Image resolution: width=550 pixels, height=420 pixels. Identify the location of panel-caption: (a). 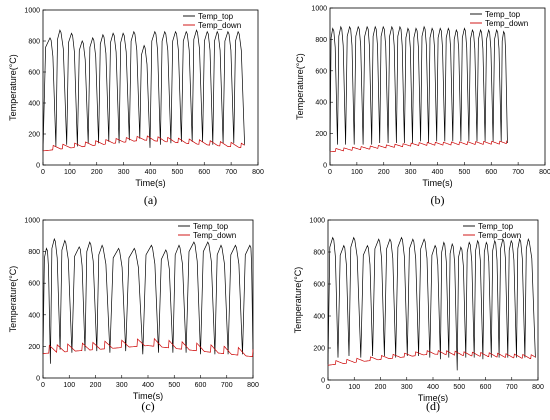
(150, 200).